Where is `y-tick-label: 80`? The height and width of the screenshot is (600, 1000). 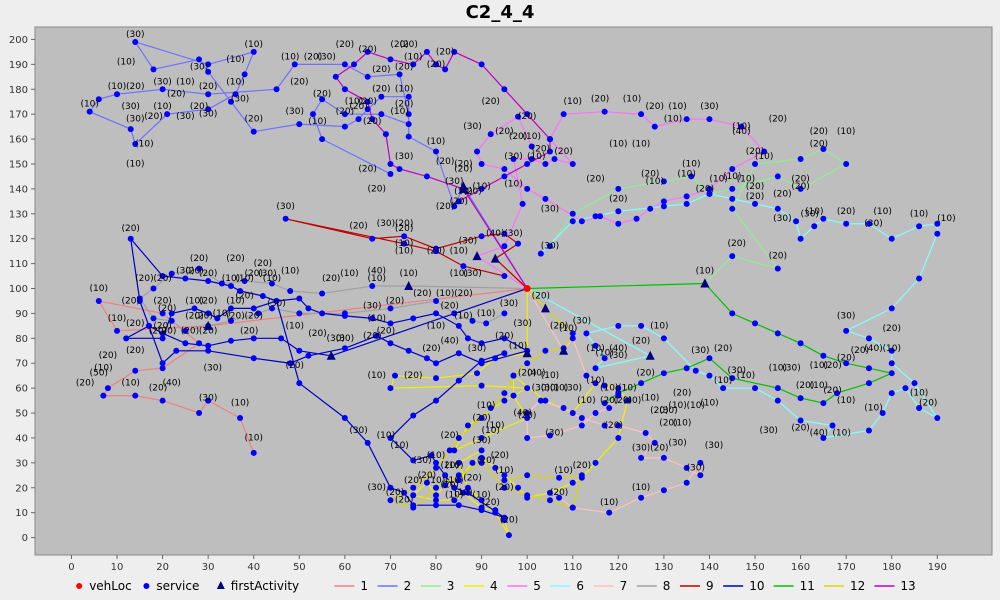 y-tick-label: 80 is located at coordinates (21, 339).